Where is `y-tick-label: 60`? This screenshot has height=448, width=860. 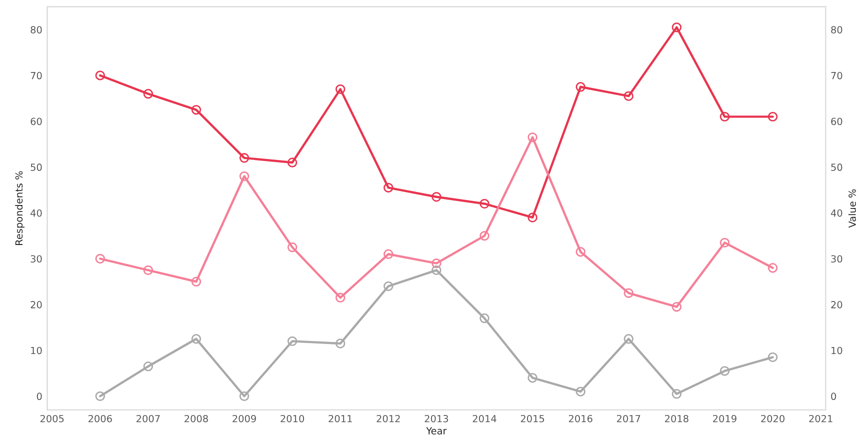 y-tick-label: 60 is located at coordinates (36, 122).